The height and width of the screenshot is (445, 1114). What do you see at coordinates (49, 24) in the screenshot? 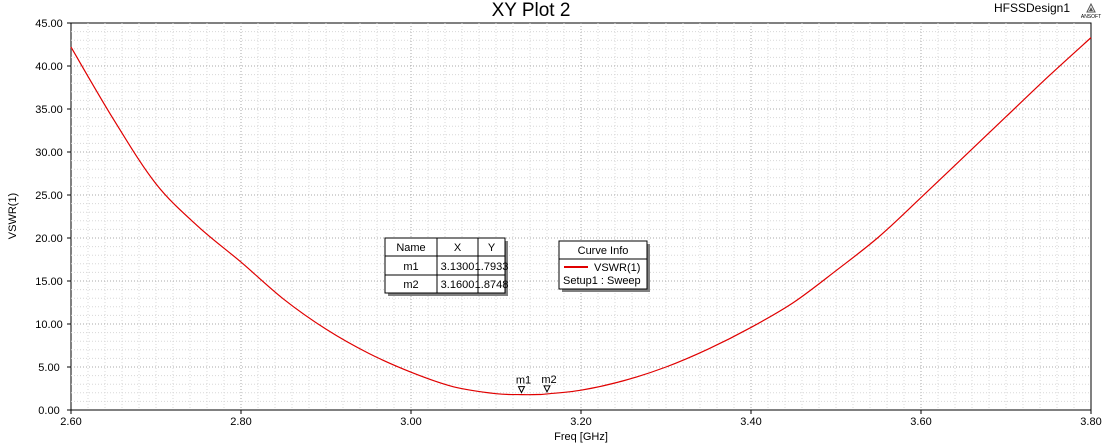
I see `y-tick-label: 45.00` at bounding box center [49, 24].